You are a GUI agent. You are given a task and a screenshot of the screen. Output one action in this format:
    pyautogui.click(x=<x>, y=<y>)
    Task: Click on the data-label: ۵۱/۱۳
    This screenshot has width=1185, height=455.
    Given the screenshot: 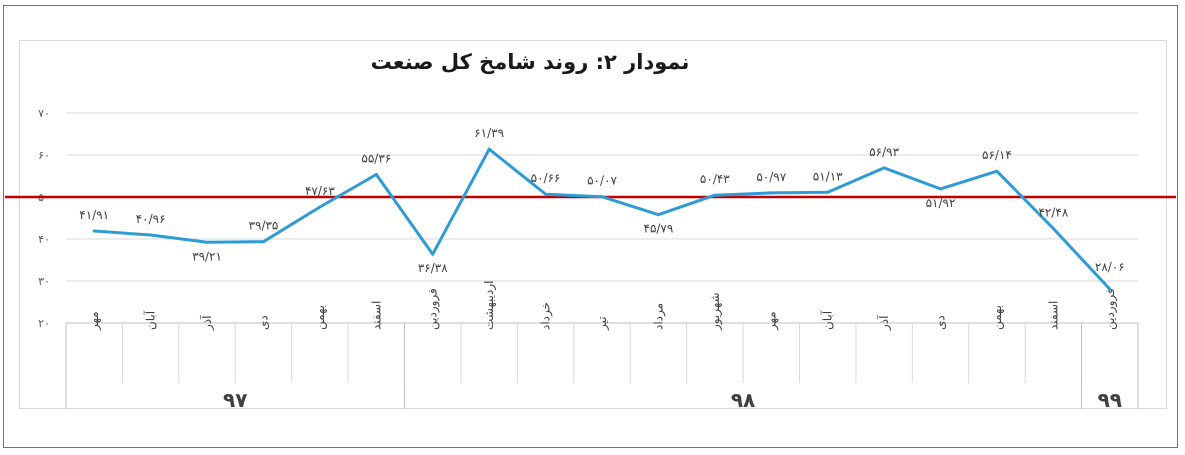 What is the action you would take?
    pyautogui.click(x=828, y=176)
    